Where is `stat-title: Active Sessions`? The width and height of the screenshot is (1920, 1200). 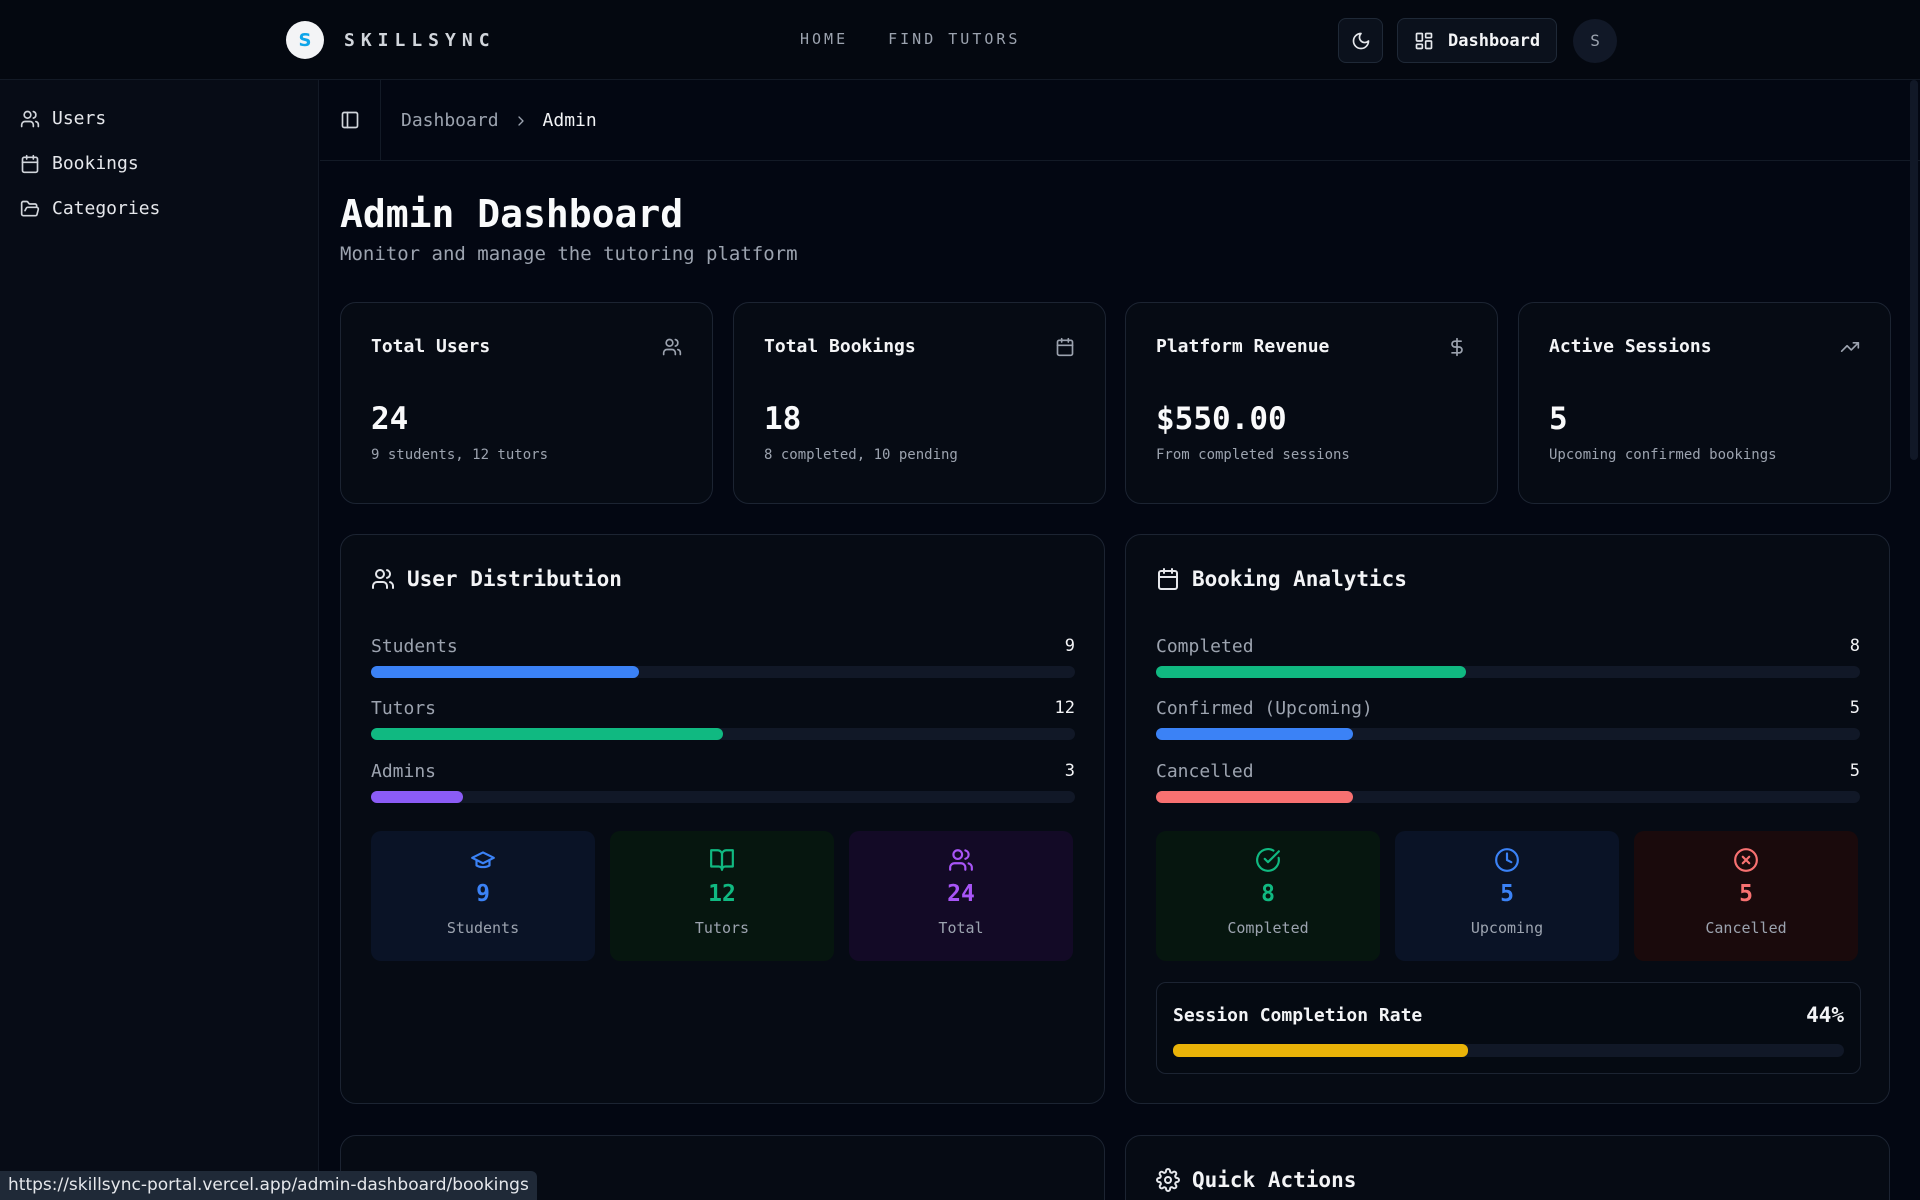 stat-title: Active Sessions is located at coordinates (1630, 346).